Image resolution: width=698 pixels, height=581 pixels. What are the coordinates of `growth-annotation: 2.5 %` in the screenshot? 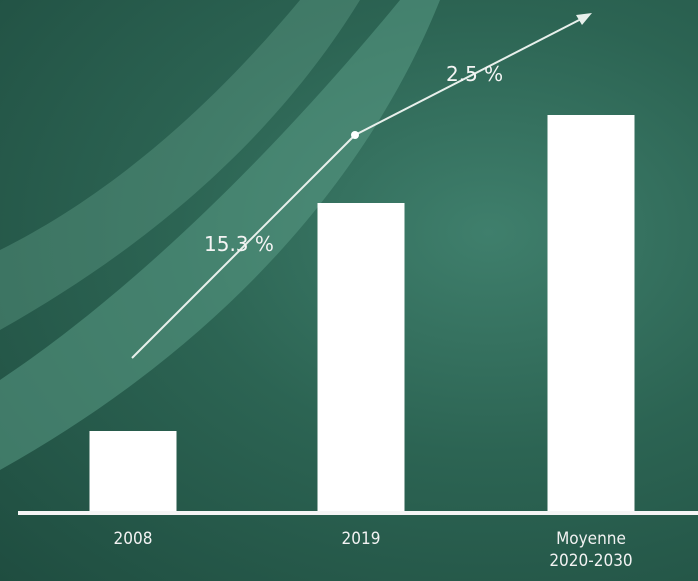 It's located at (475, 74).